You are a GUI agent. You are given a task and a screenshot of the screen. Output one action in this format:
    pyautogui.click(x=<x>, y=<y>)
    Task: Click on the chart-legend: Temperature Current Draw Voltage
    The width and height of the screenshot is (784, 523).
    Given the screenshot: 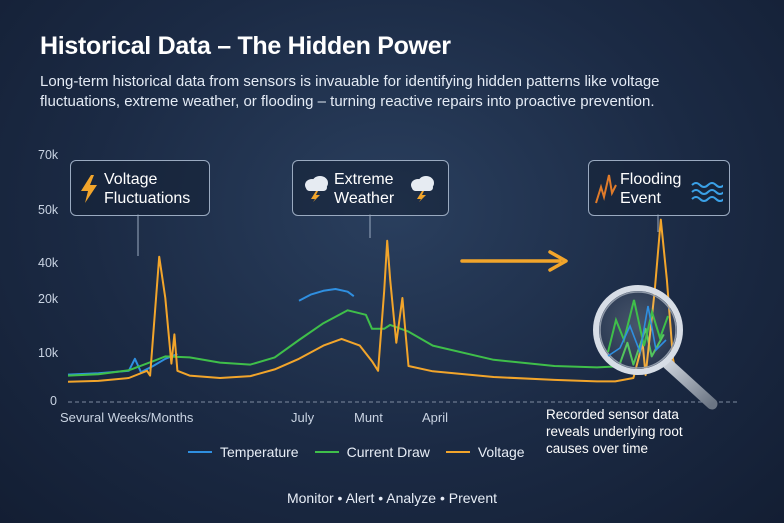 What is the action you would take?
    pyautogui.click(x=356, y=452)
    